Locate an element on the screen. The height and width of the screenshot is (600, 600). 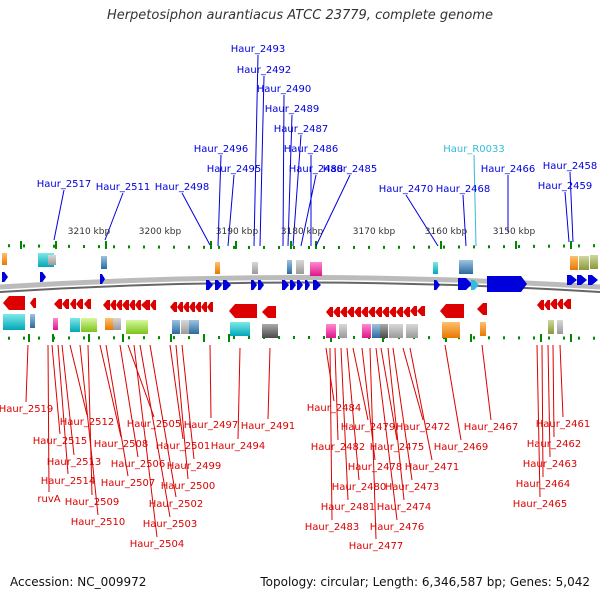
reverse-gene-label: Haur_2476 is located at coordinates (397, 527).